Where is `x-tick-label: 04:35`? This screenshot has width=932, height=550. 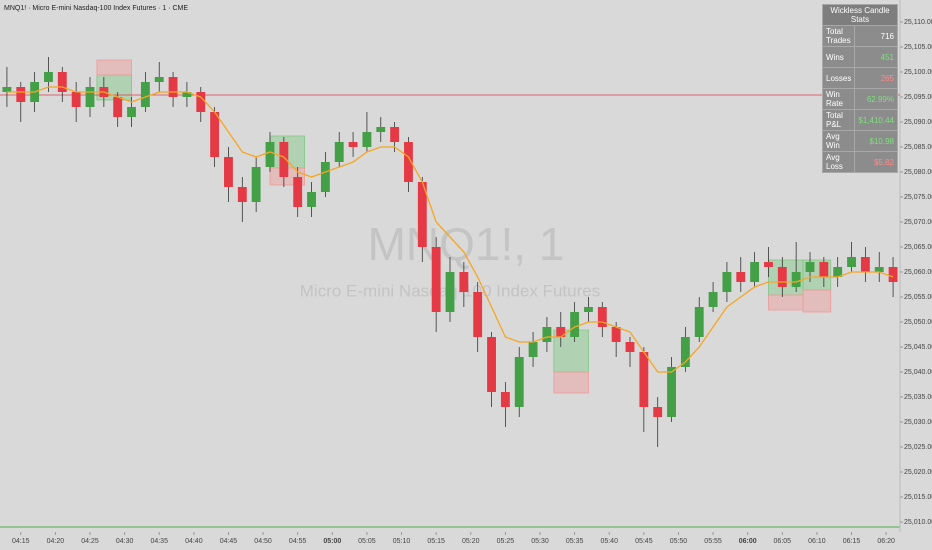 x-tick-label: 04:35 is located at coordinates (159, 541).